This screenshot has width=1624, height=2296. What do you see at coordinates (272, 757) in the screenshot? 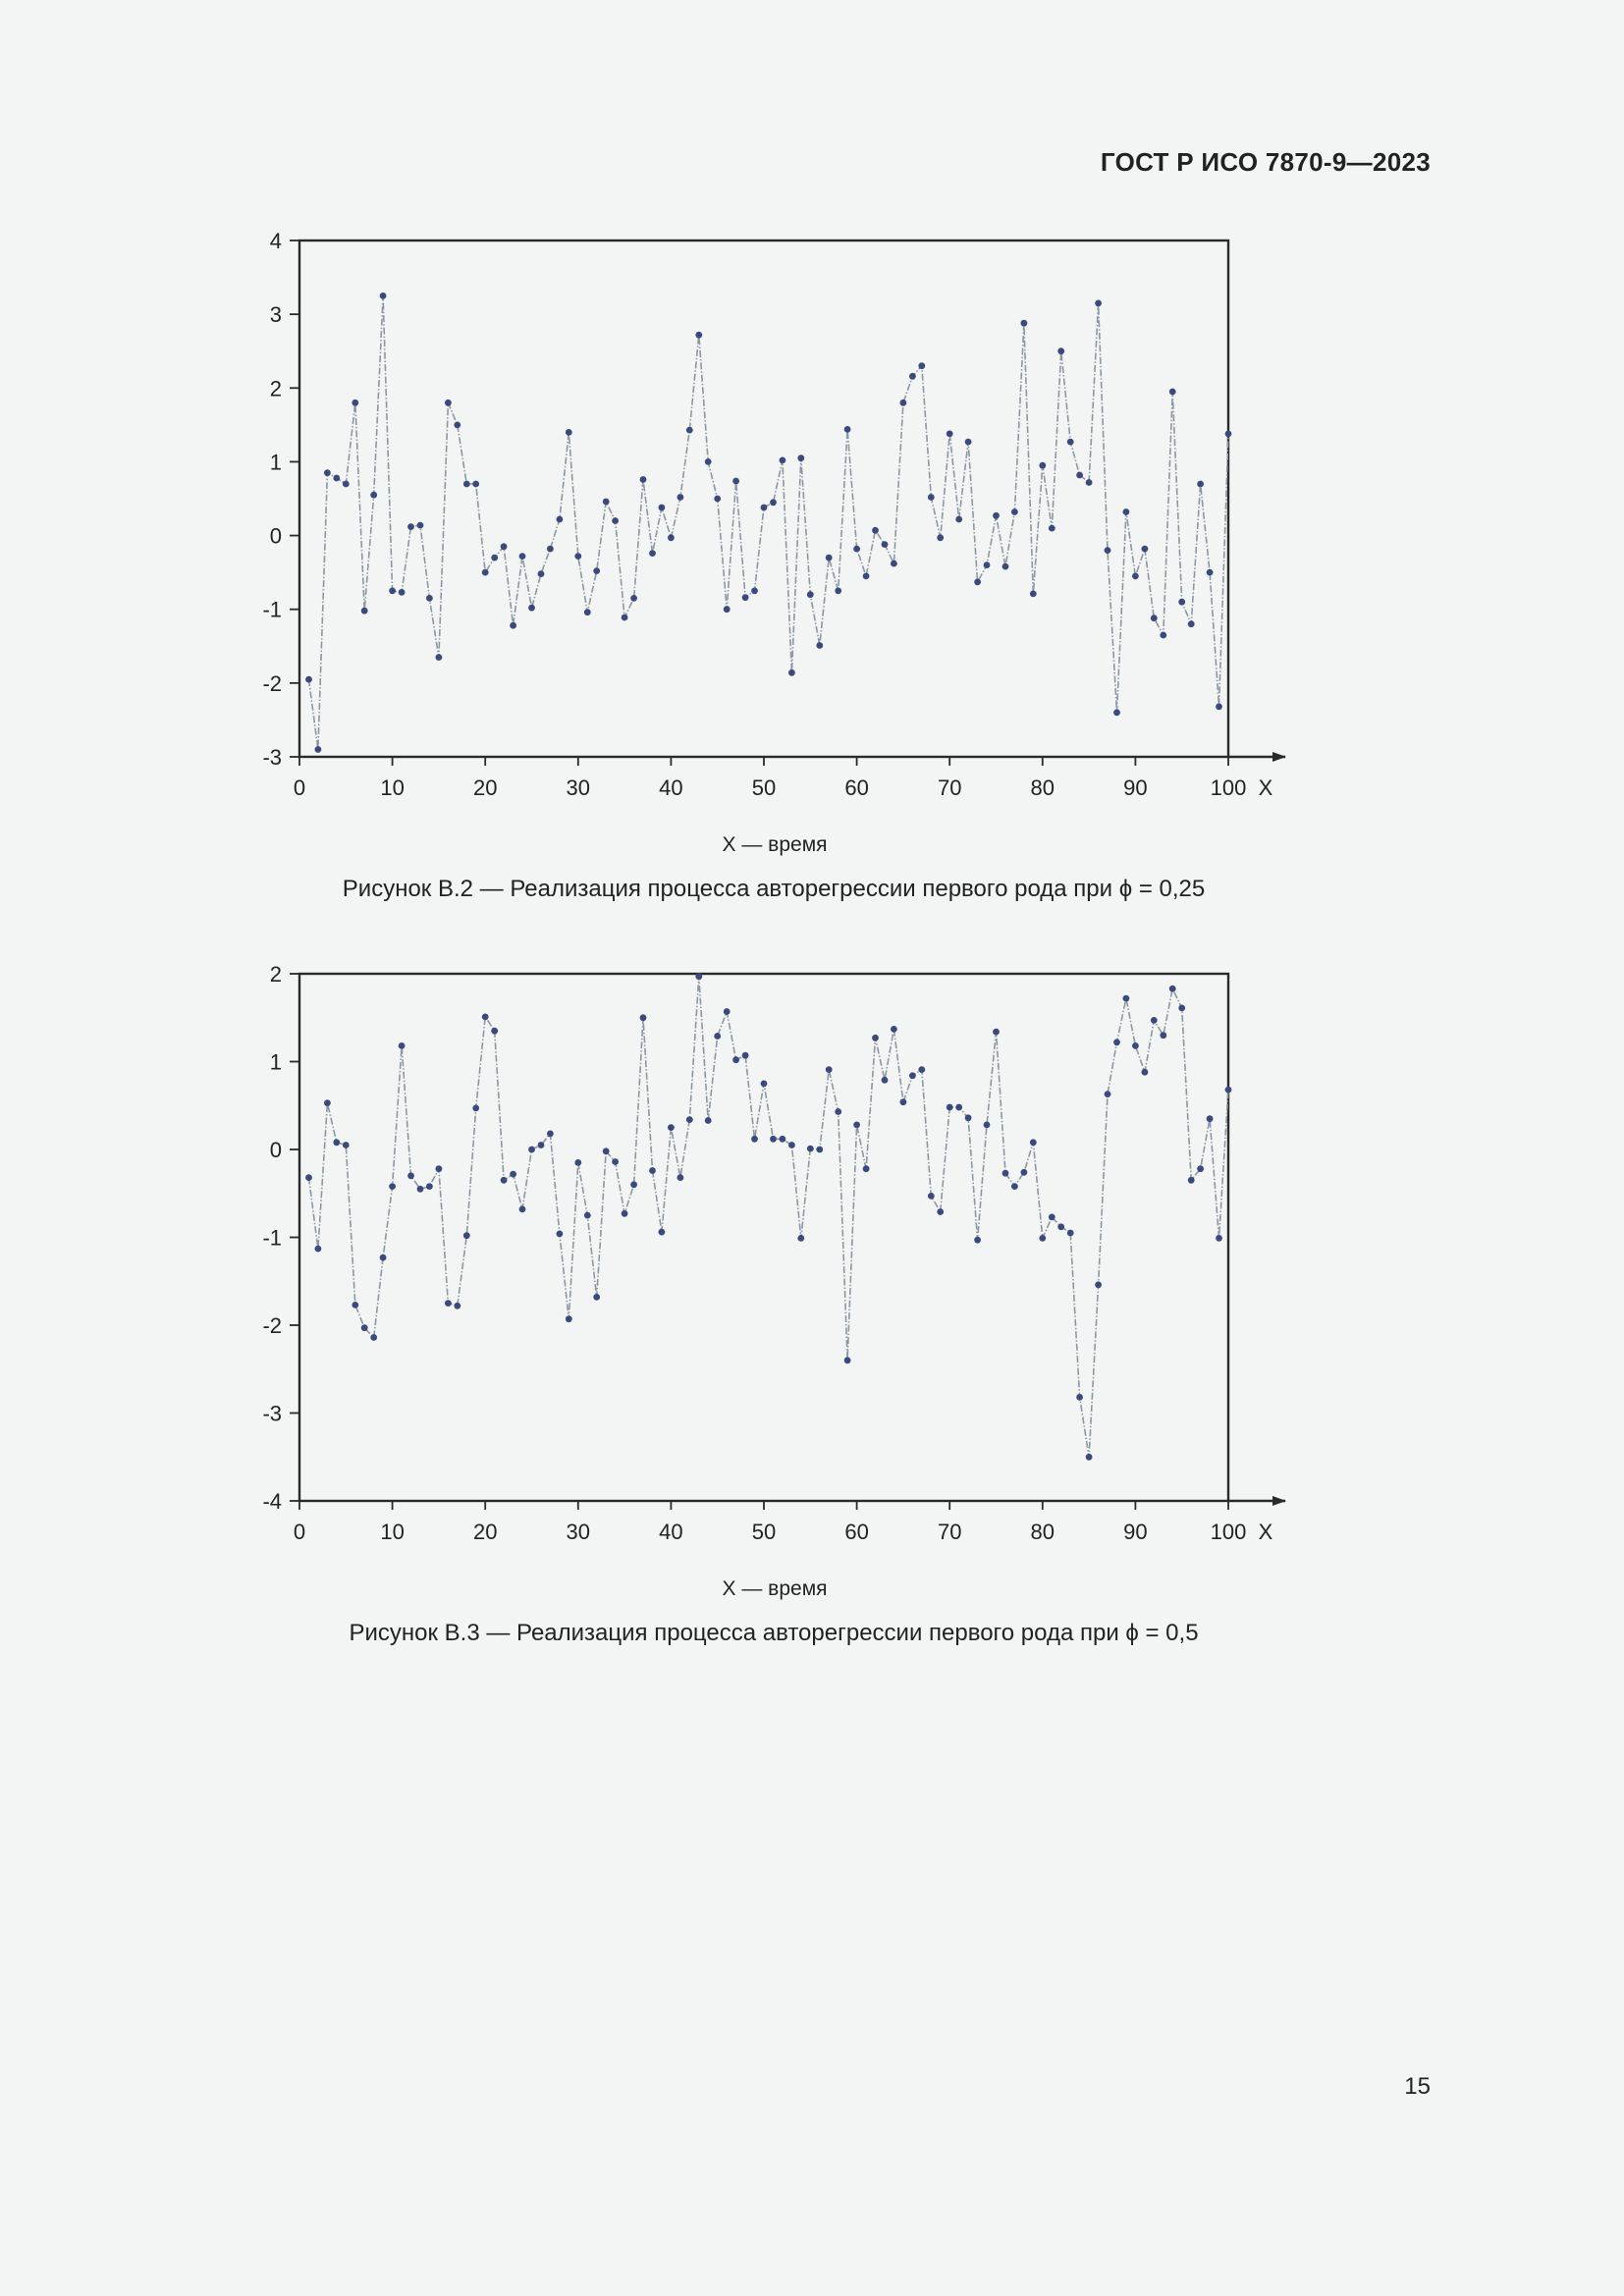
I see `y-tick-label: -3` at bounding box center [272, 757].